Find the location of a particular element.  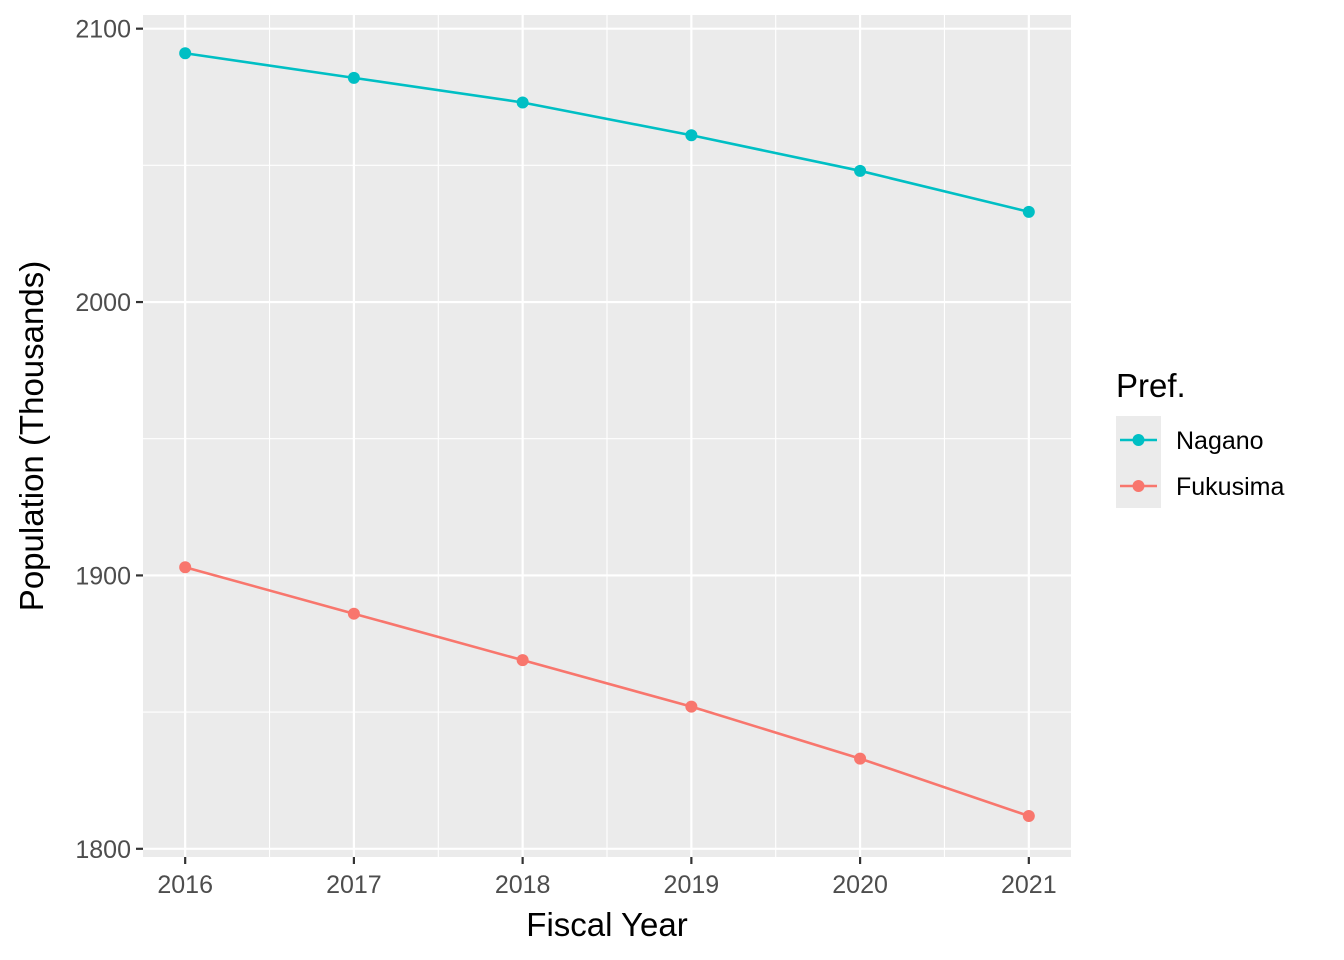

y-tick-label: 2000 is located at coordinates (103, 303).